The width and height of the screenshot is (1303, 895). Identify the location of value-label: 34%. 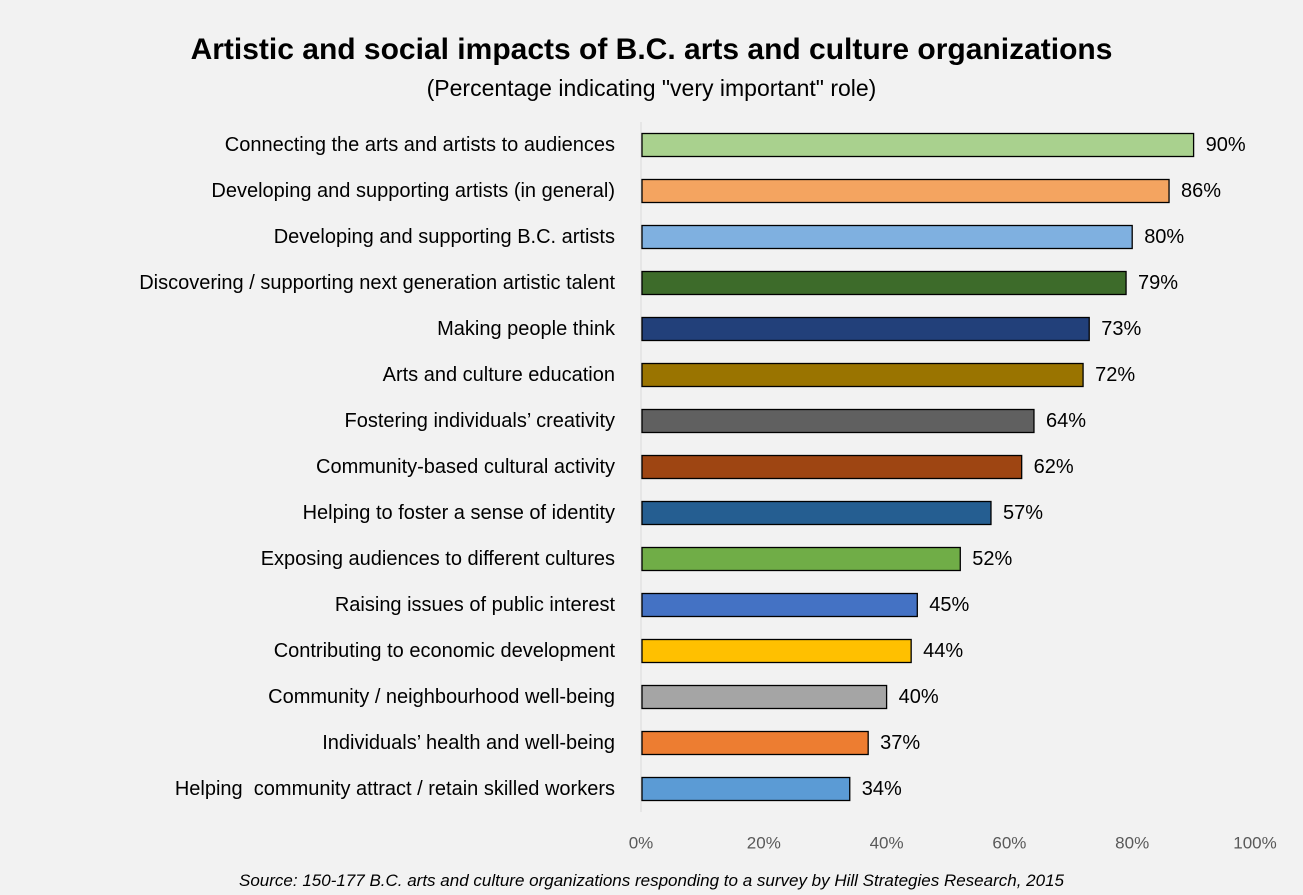
(882, 789).